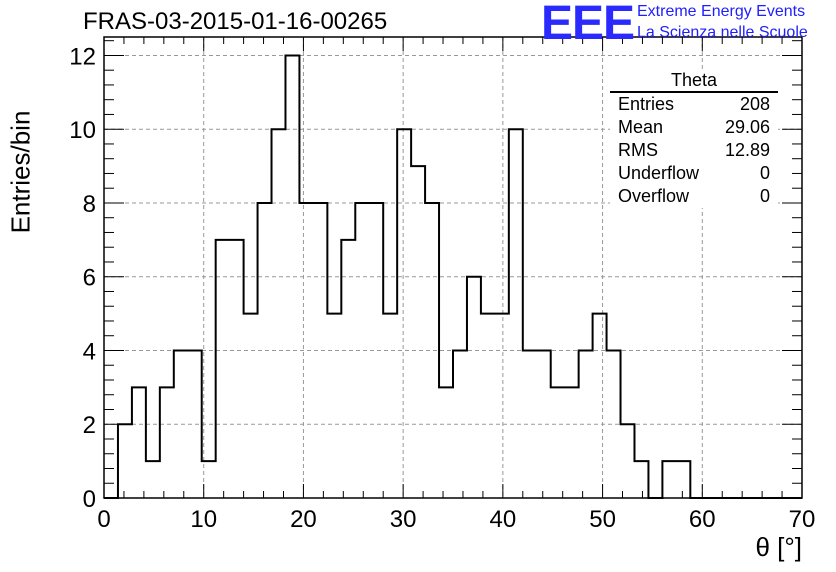 The width and height of the screenshot is (836, 572). What do you see at coordinates (641, 127) in the screenshot?
I see `stats-label: Mean` at bounding box center [641, 127].